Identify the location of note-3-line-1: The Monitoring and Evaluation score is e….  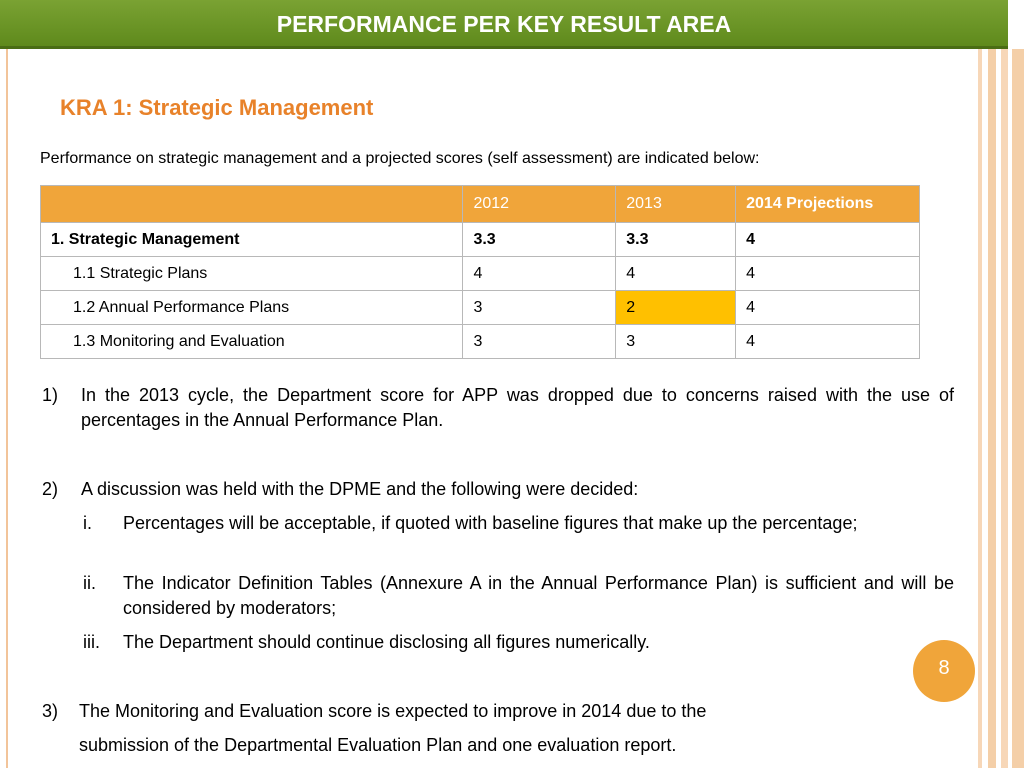
(392, 711).